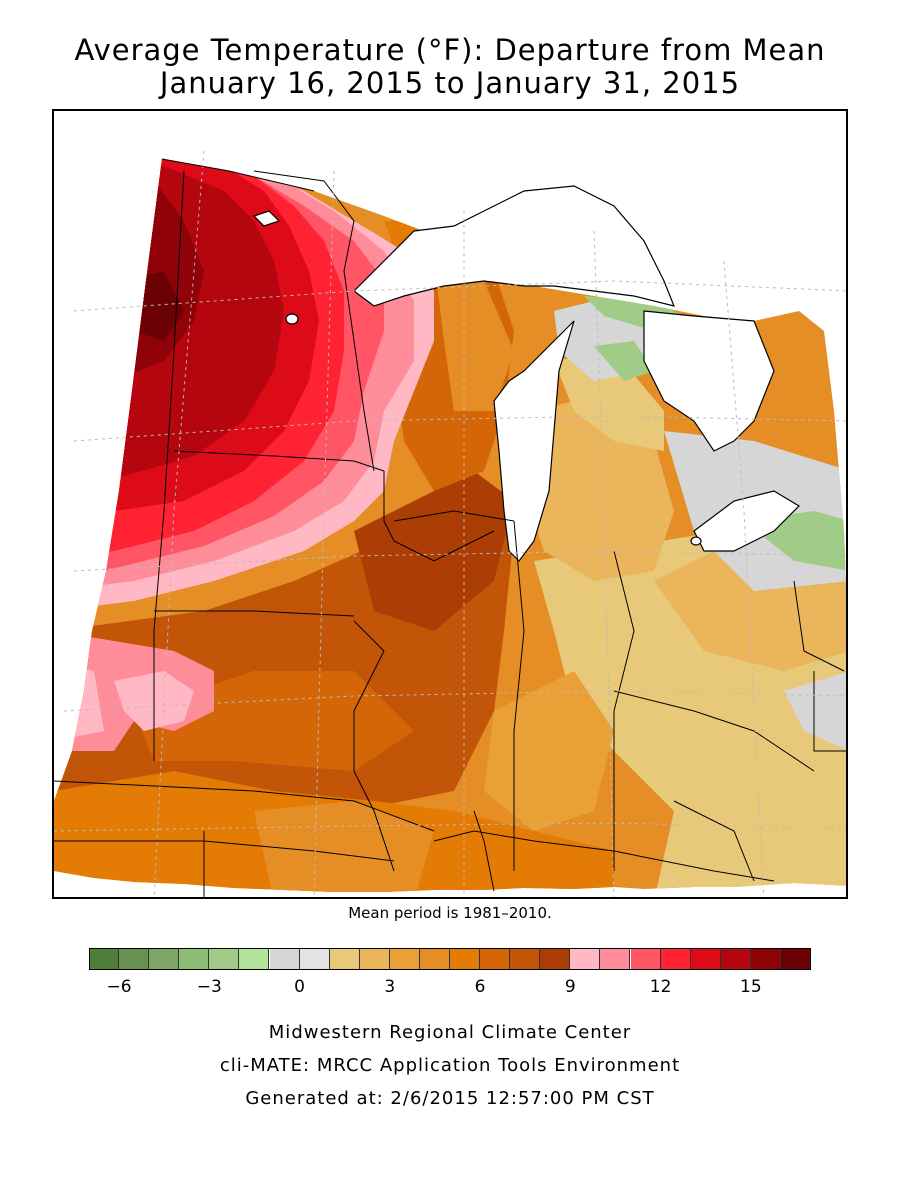 The width and height of the screenshot is (900, 1200). Describe the element at coordinates (570, 987) in the screenshot. I see `legend-tick-label: 9` at that location.